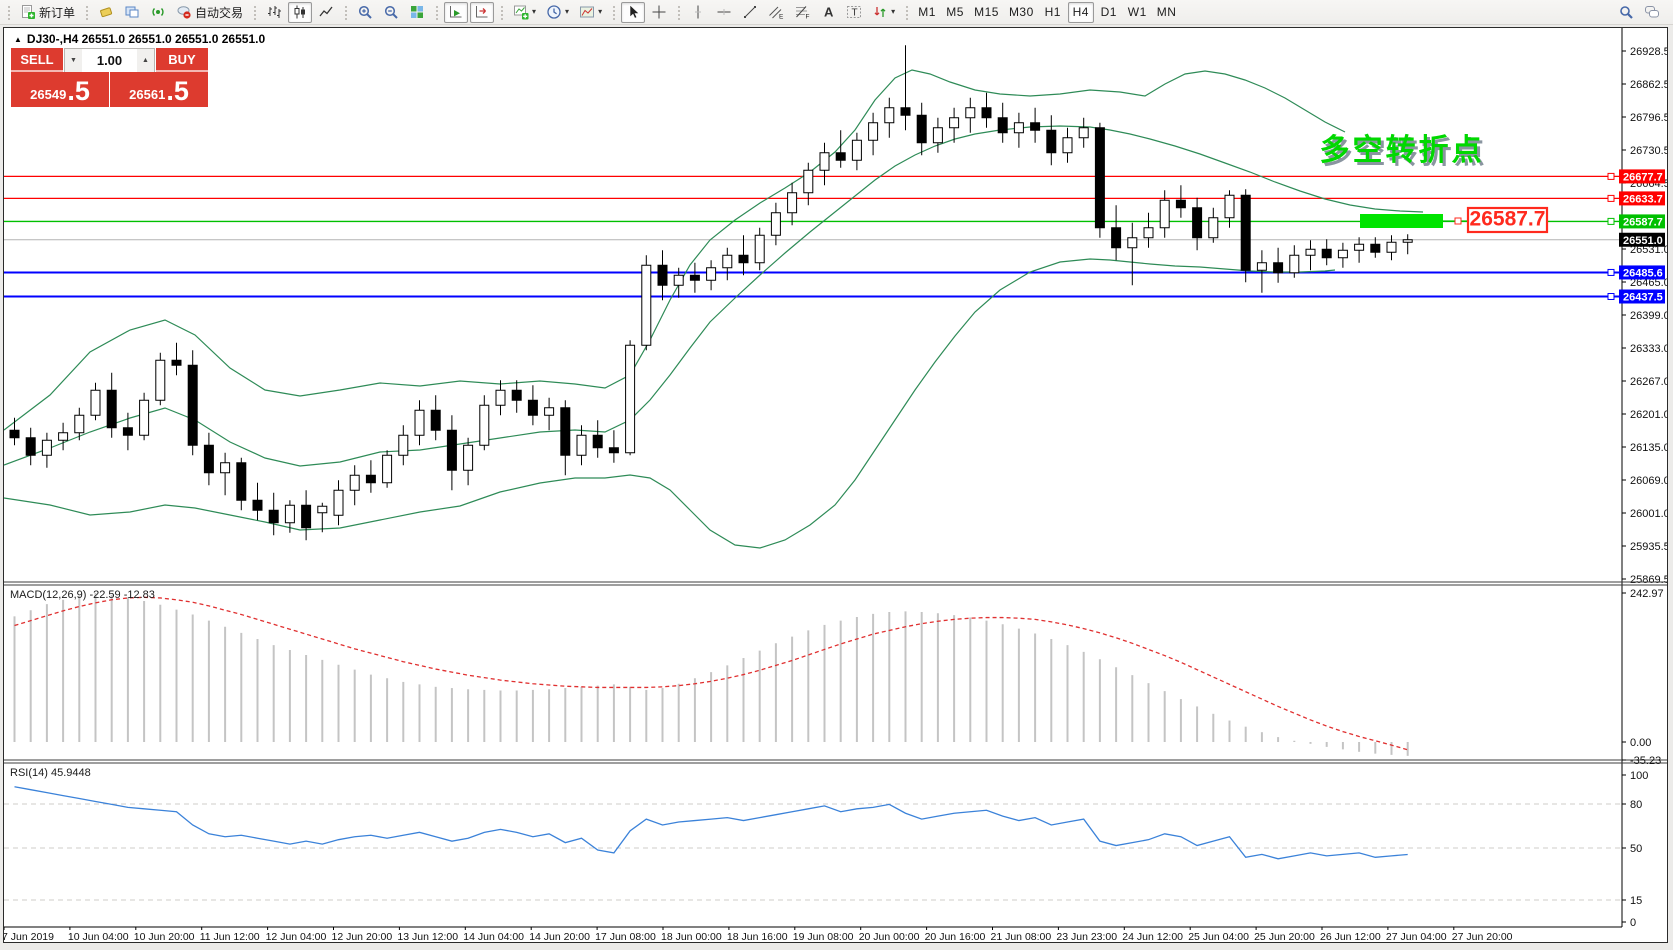 Image resolution: width=1673 pixels, height=950 pixels. I want to click on sell-price: 26549 .5, so click(60, 89).